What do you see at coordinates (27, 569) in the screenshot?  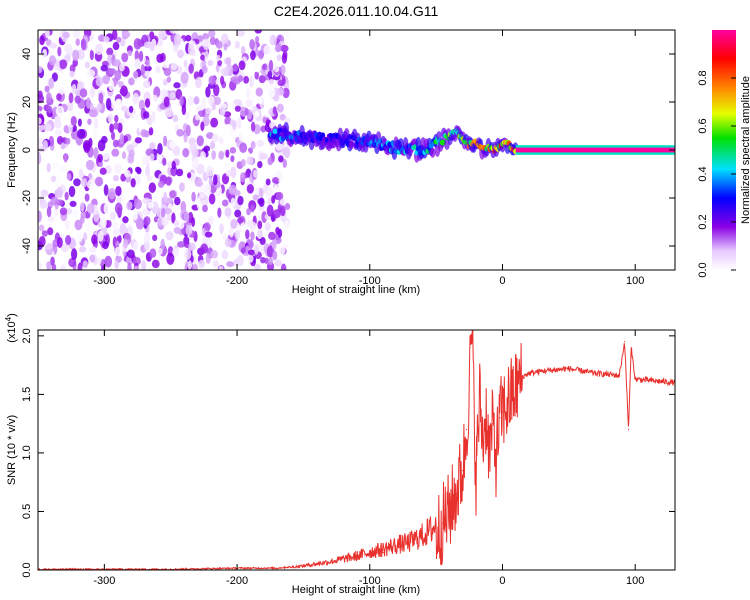 I see `y-tick-label: 0.0` at bounding box center [27, 569].